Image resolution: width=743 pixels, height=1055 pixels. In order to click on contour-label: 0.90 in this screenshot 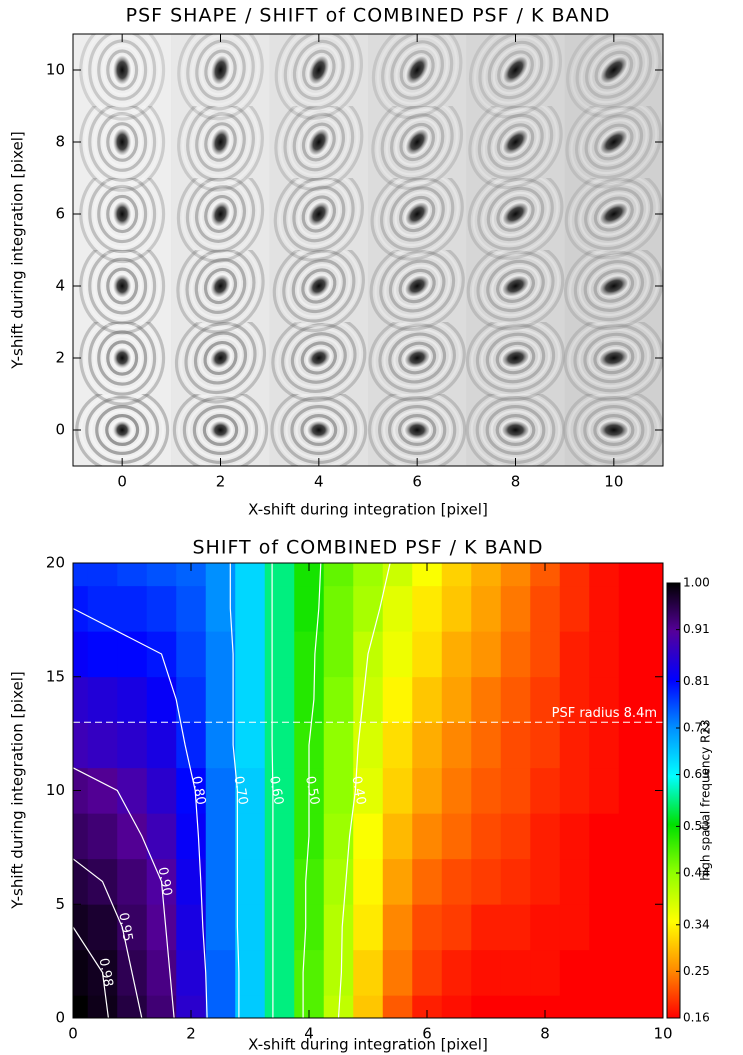, I will do `click(165, 881)`.